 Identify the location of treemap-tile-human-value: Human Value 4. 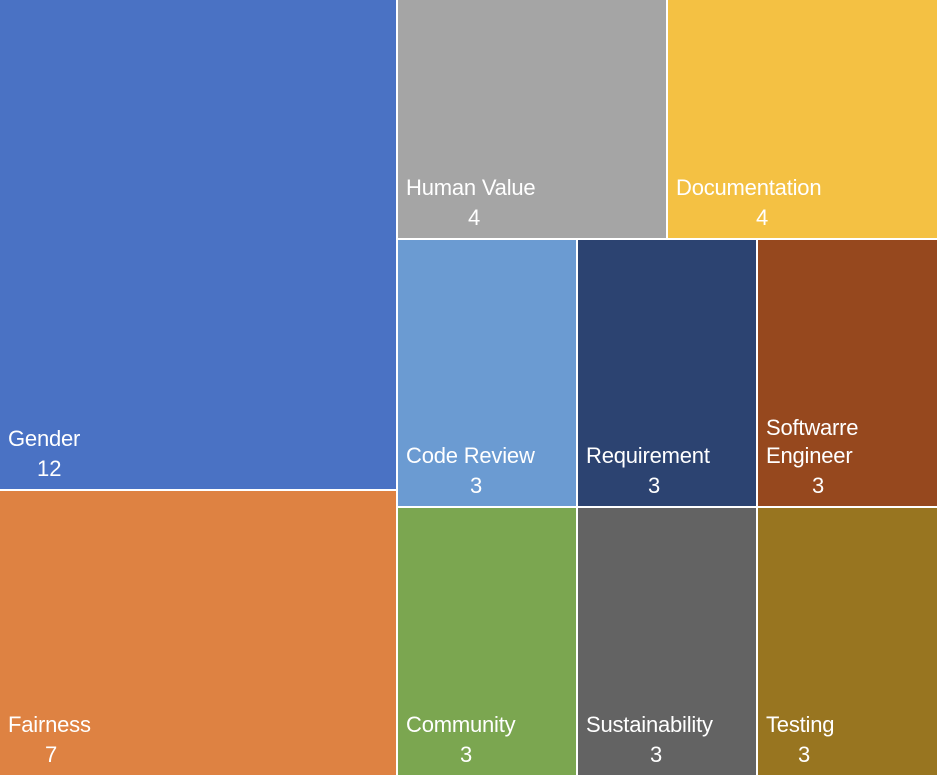
(532, 119).